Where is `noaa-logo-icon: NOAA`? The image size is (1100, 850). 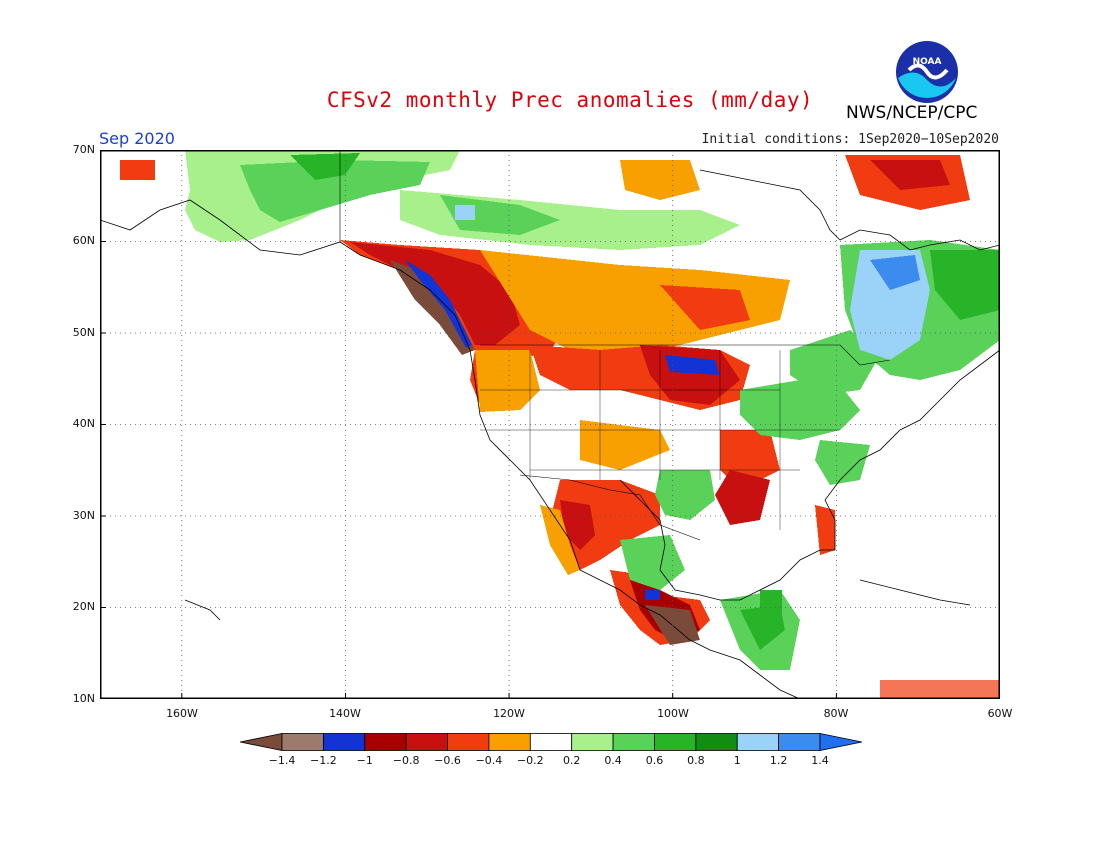
noaa-logo-icon: NOAA is located at coordinates (927, 72).